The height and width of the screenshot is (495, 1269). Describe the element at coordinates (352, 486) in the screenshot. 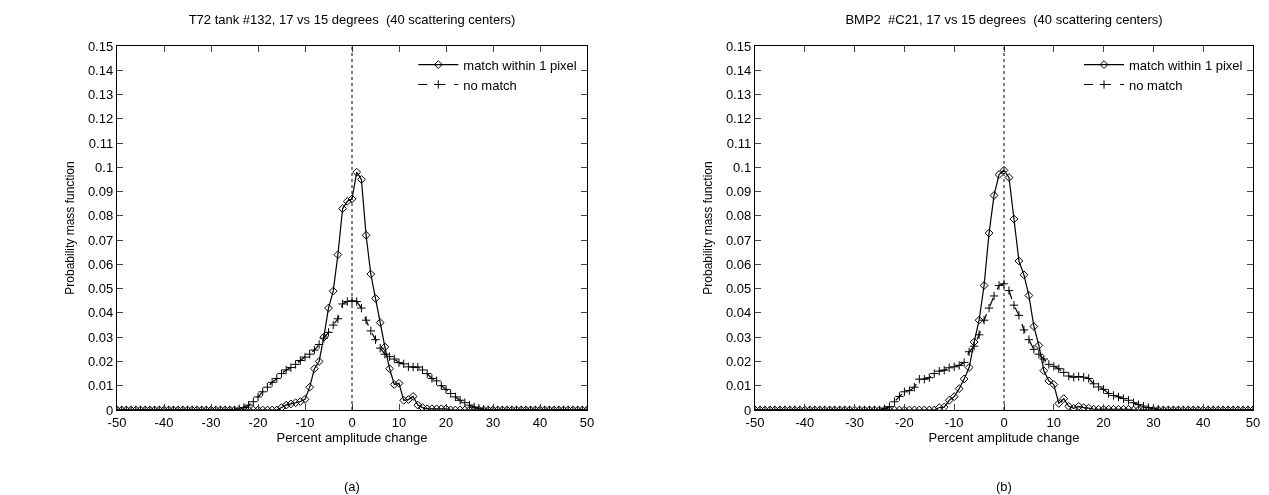

I see `text: (a)` at that location.